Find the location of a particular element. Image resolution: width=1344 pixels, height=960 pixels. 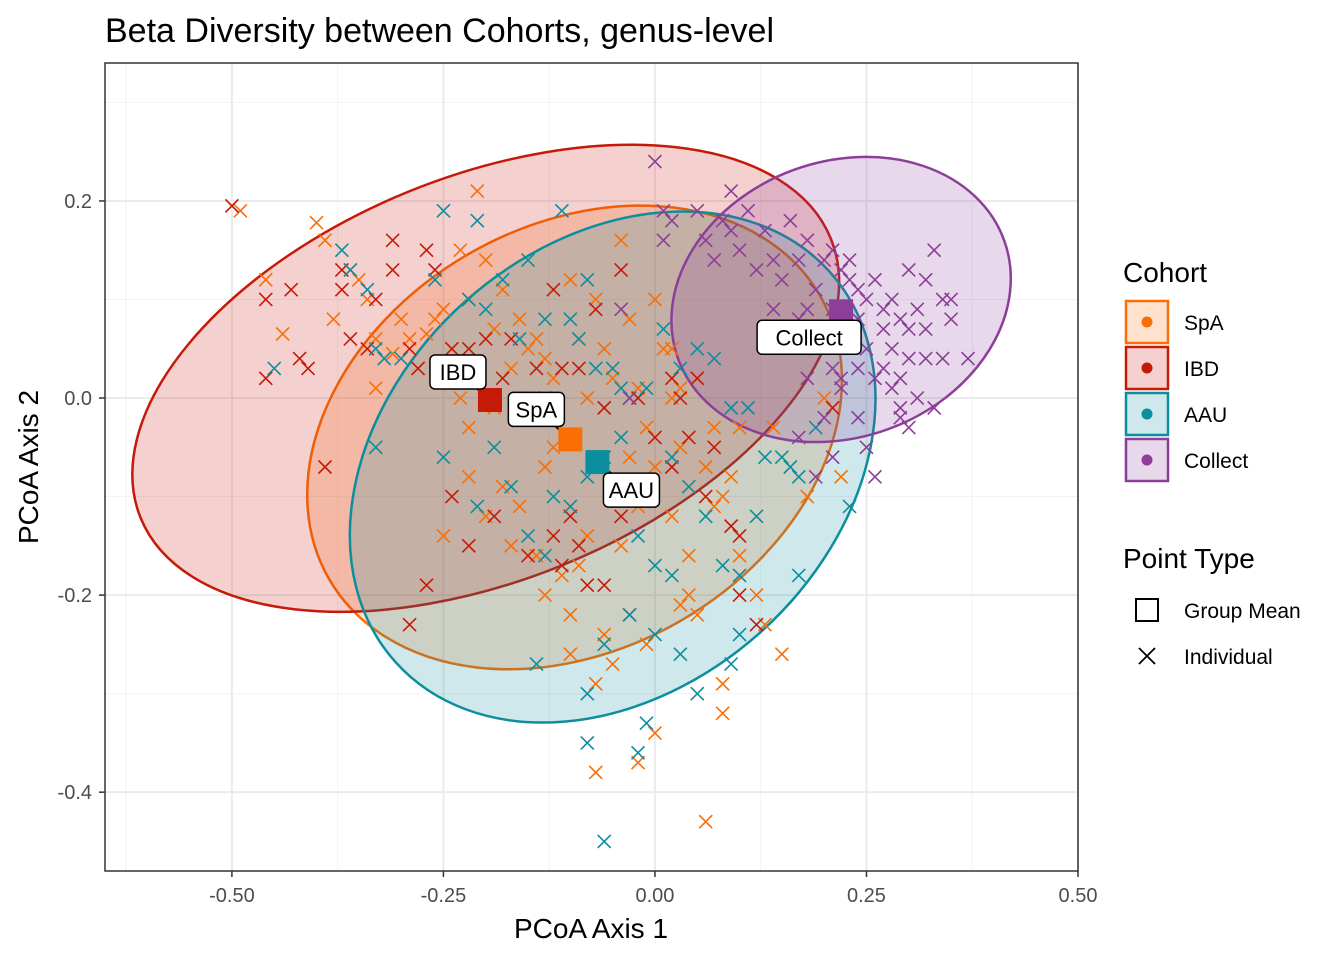

mean-label-aau: AAU is located at coordinates (631, 490).